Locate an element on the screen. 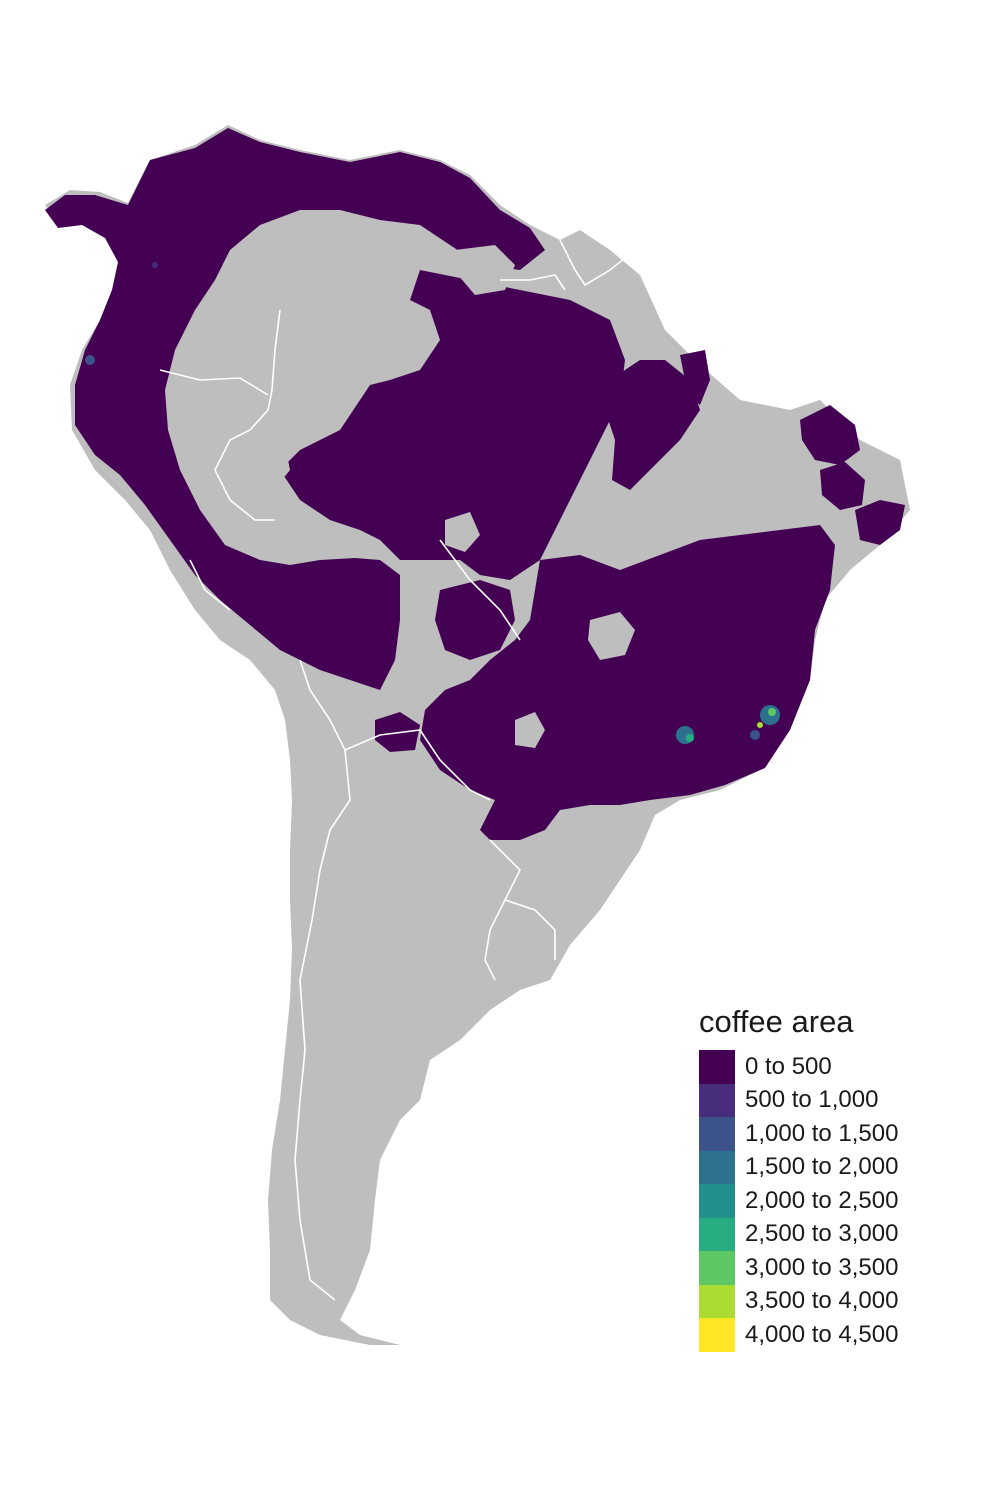  legend-label: 4,000 to 4,500 is located at coordinates (822, 1334).